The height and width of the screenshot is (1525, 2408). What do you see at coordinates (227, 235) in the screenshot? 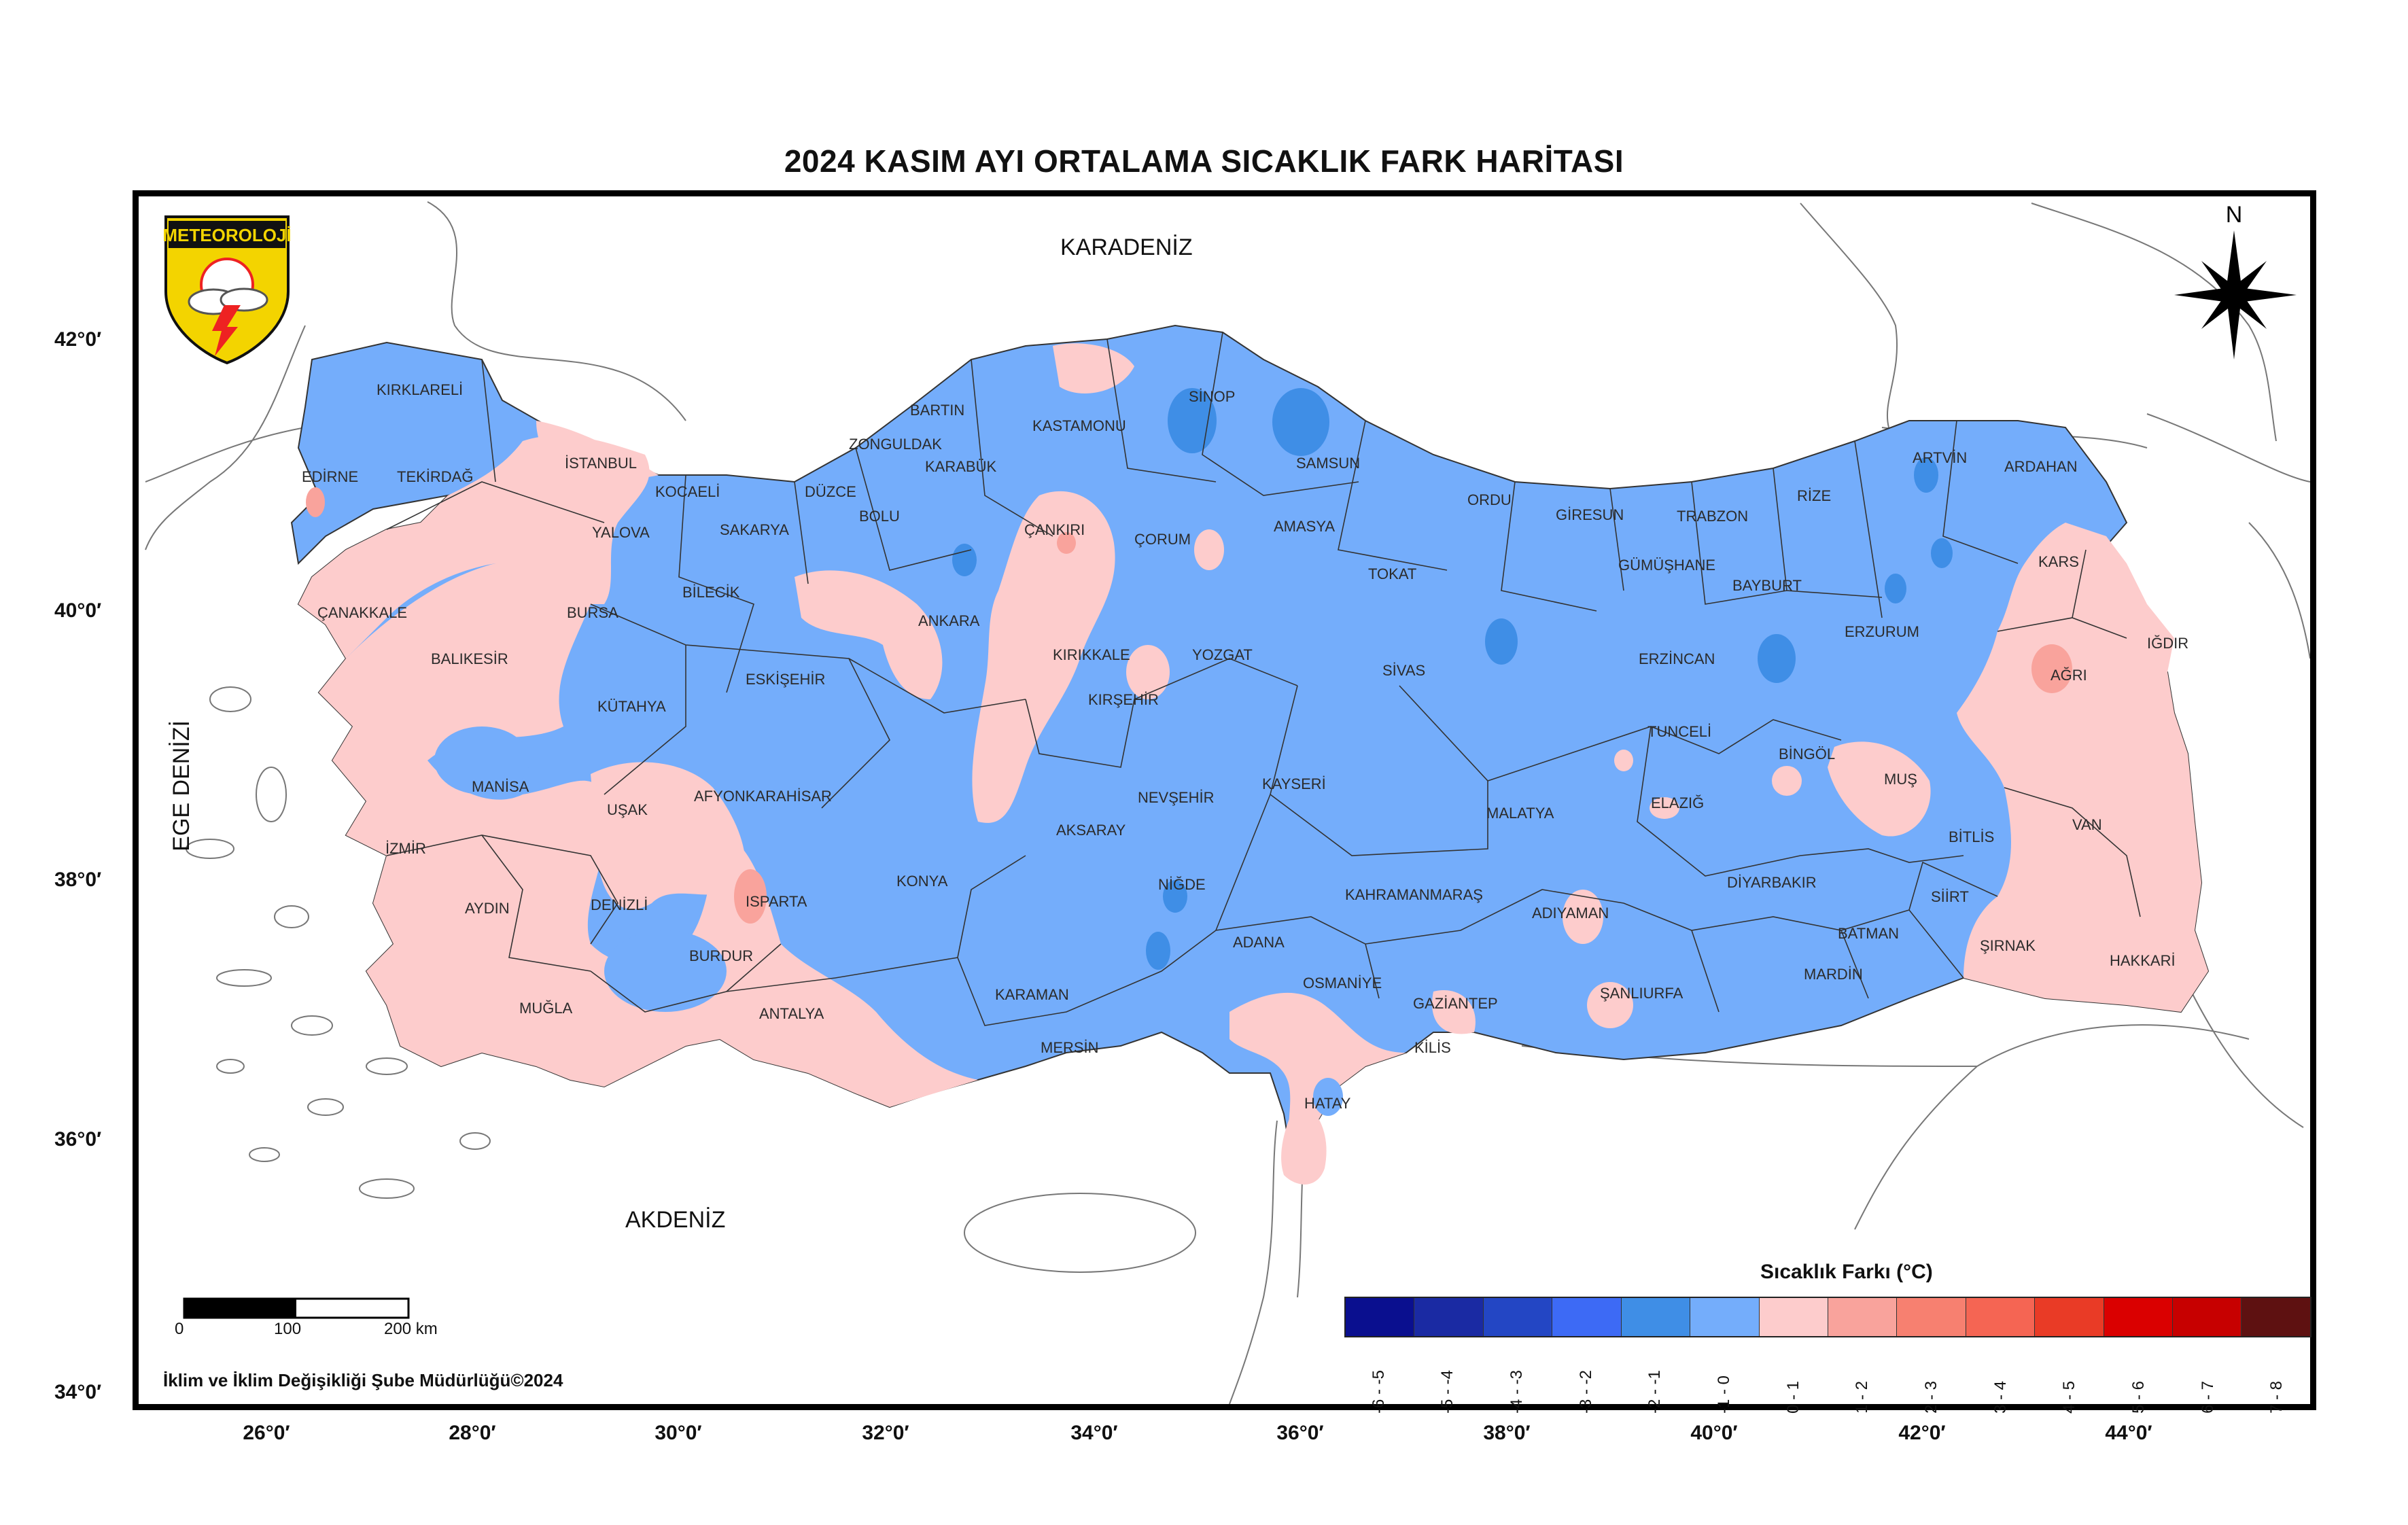
I see `logo-text: METEOROLOJİ` at bounding box center [227, 235].